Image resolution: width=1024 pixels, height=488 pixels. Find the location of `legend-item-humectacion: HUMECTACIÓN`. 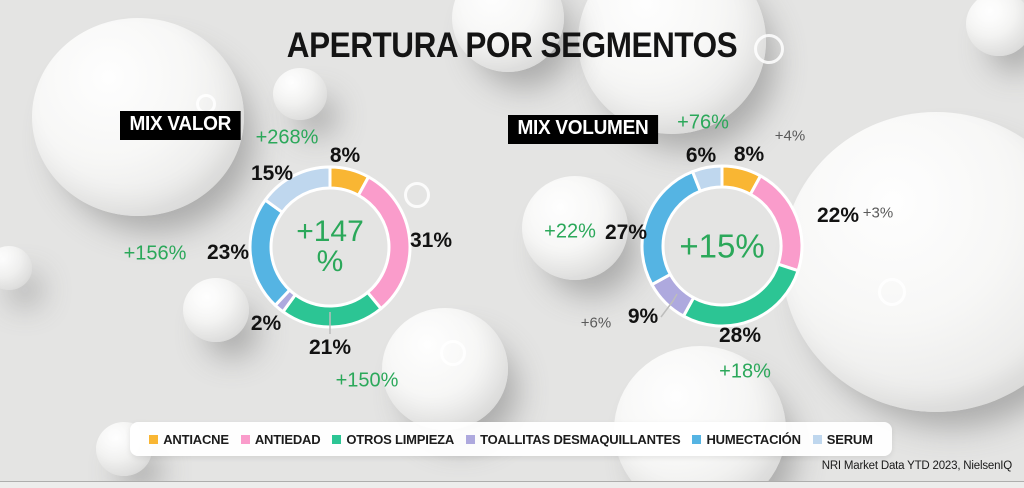

legend-item-humectacion: HUMECTACIÓN is located at coordinates (746, 439).